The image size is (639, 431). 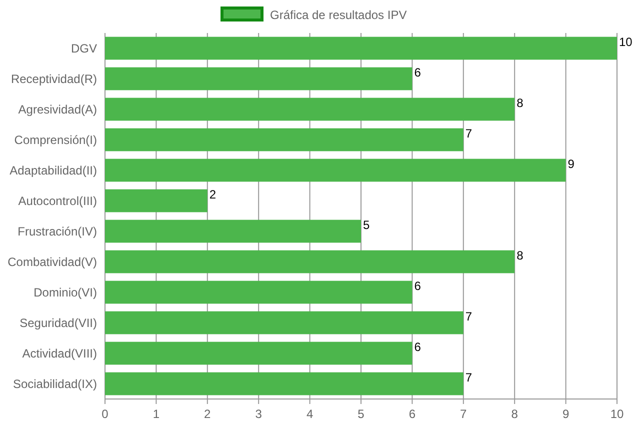 I want to click on series-label: Gráfica de resultados IPV, so click(x=338, y=15).